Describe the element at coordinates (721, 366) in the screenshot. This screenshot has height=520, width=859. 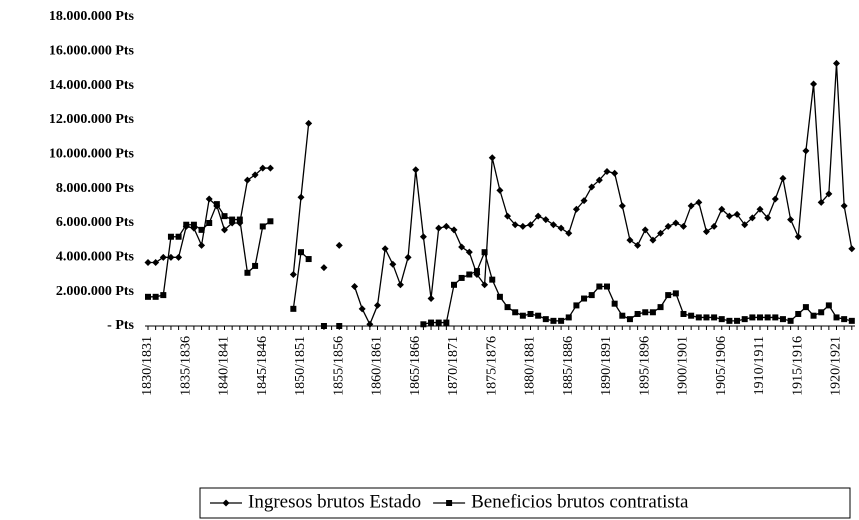
I see `x-tick-label: 1905/1906` at that location.